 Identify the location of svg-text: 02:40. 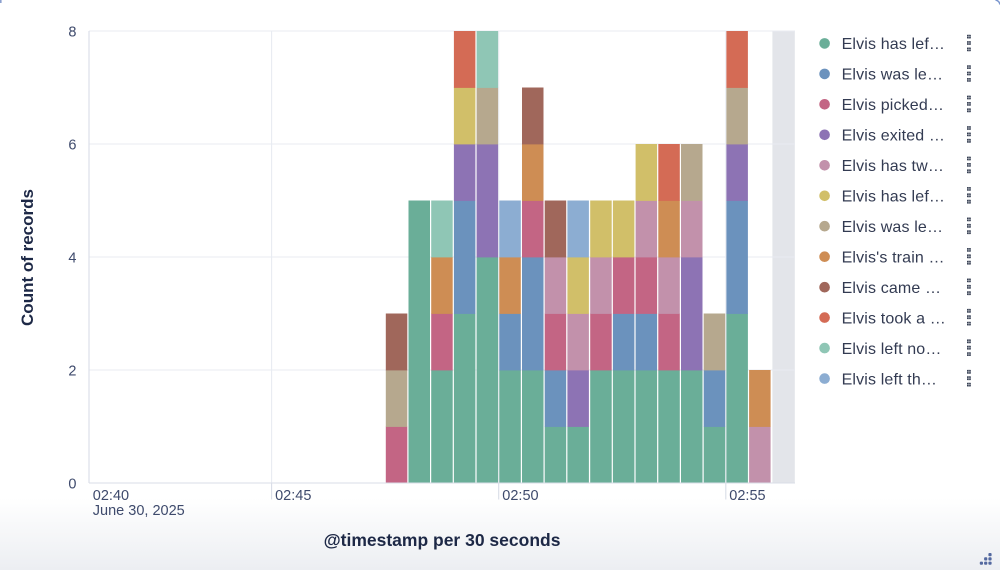
(111, 496).